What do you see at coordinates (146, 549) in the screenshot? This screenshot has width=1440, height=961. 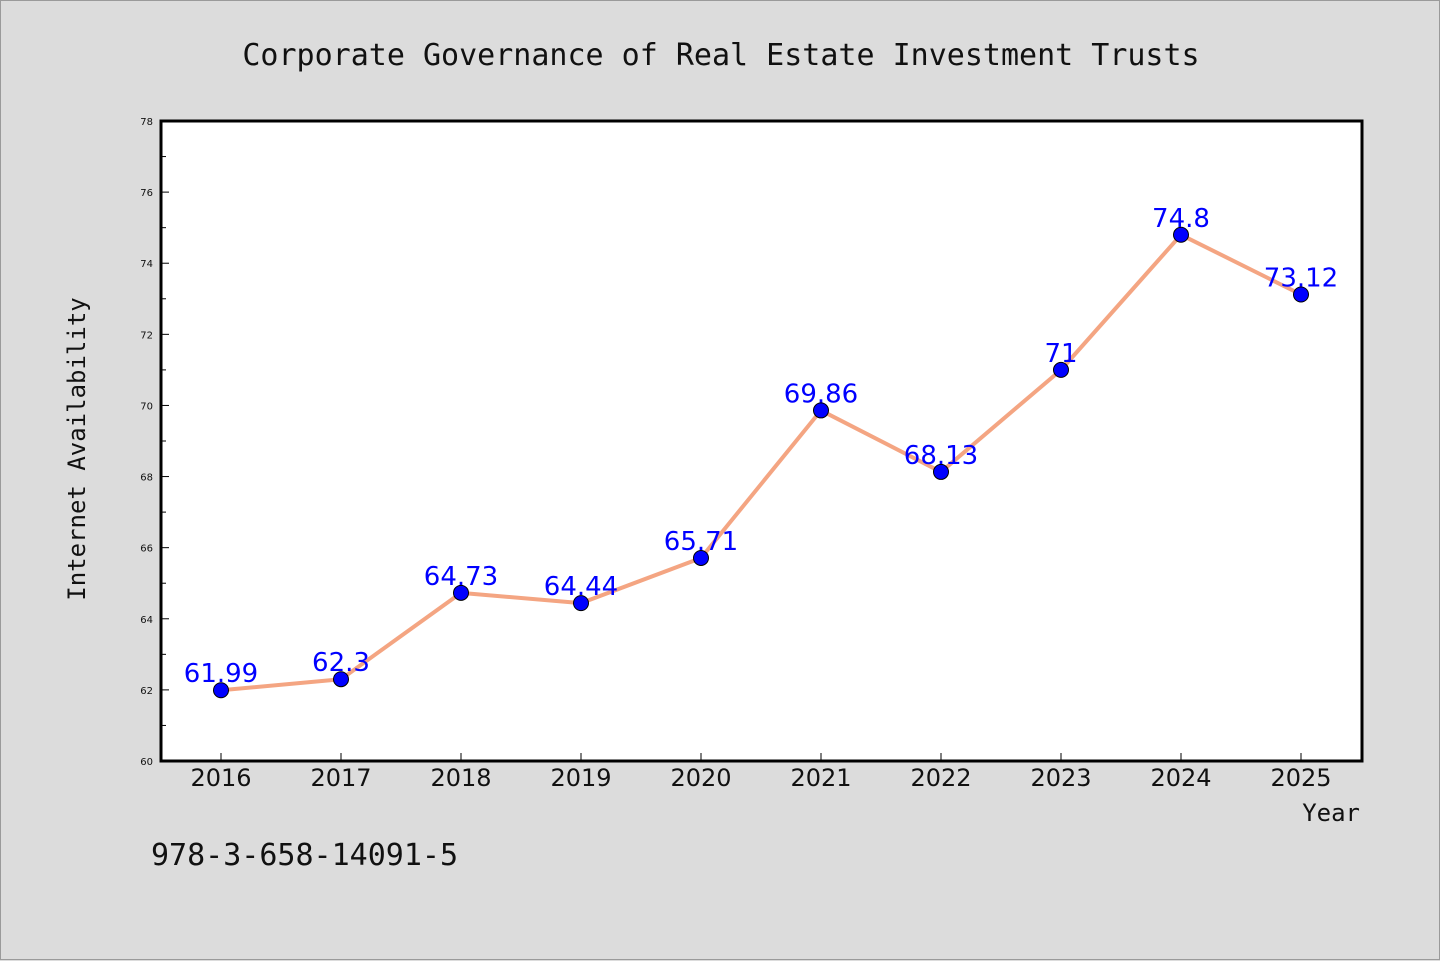 I see `y-tick-label: 66` at bounding box center [146, 549].